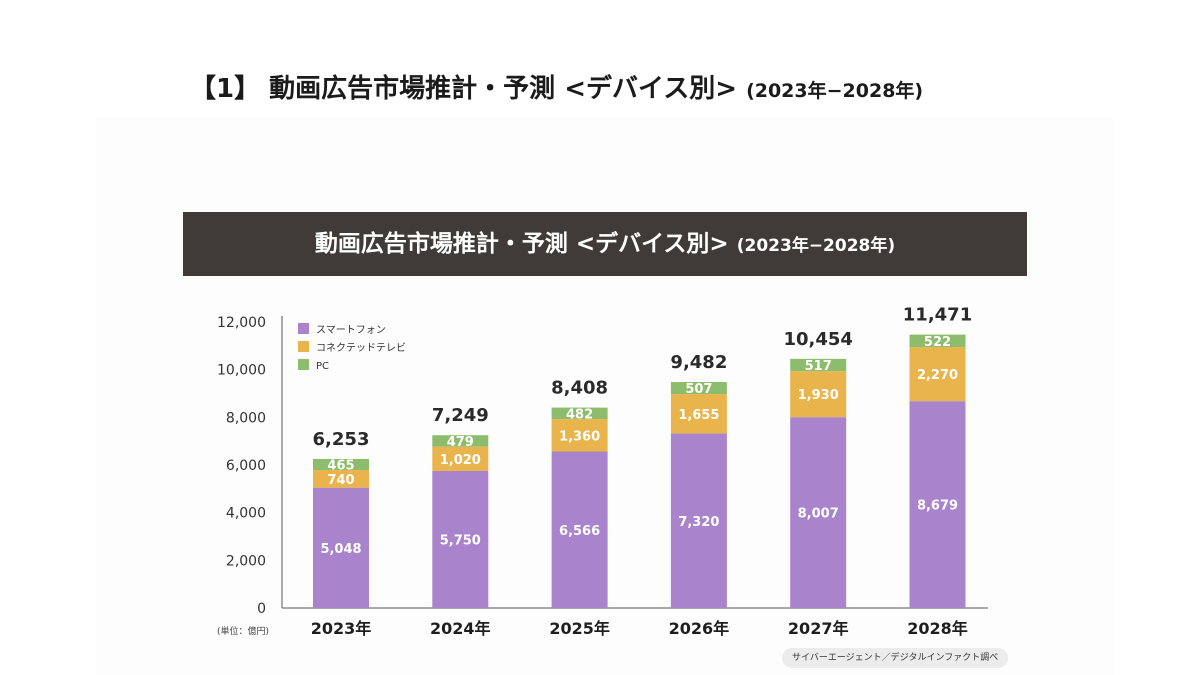 This screenshot has width=1200, height=675. What do you see at coordinates (246, 466) in the screenshot?
I see `y-tick-label: 6,000` at bounding box center [246, 466].